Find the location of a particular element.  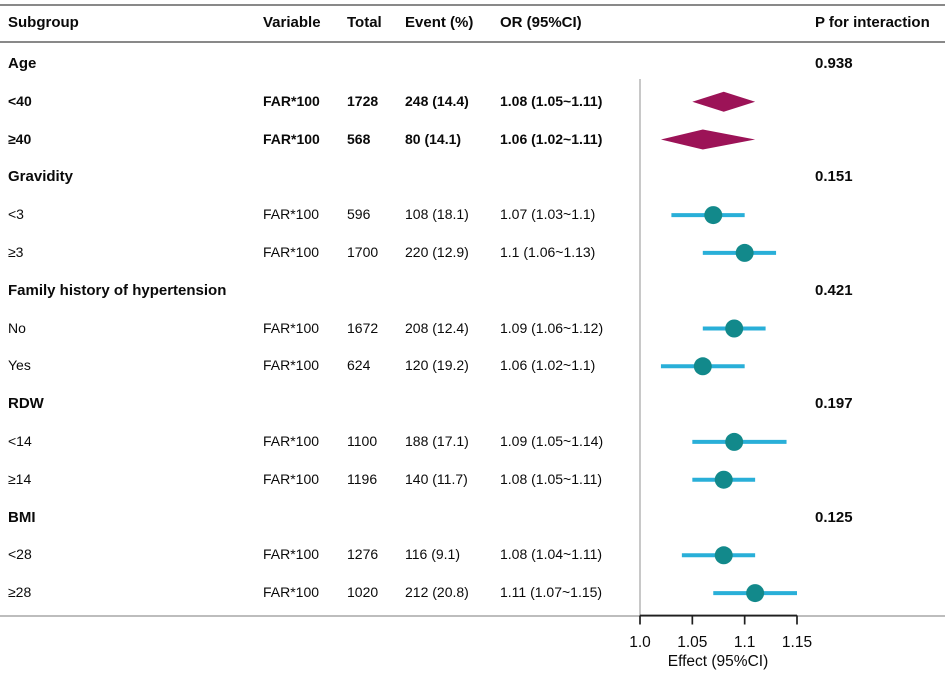

subgroup-cell: <40 is located at coordinates (20, 100).